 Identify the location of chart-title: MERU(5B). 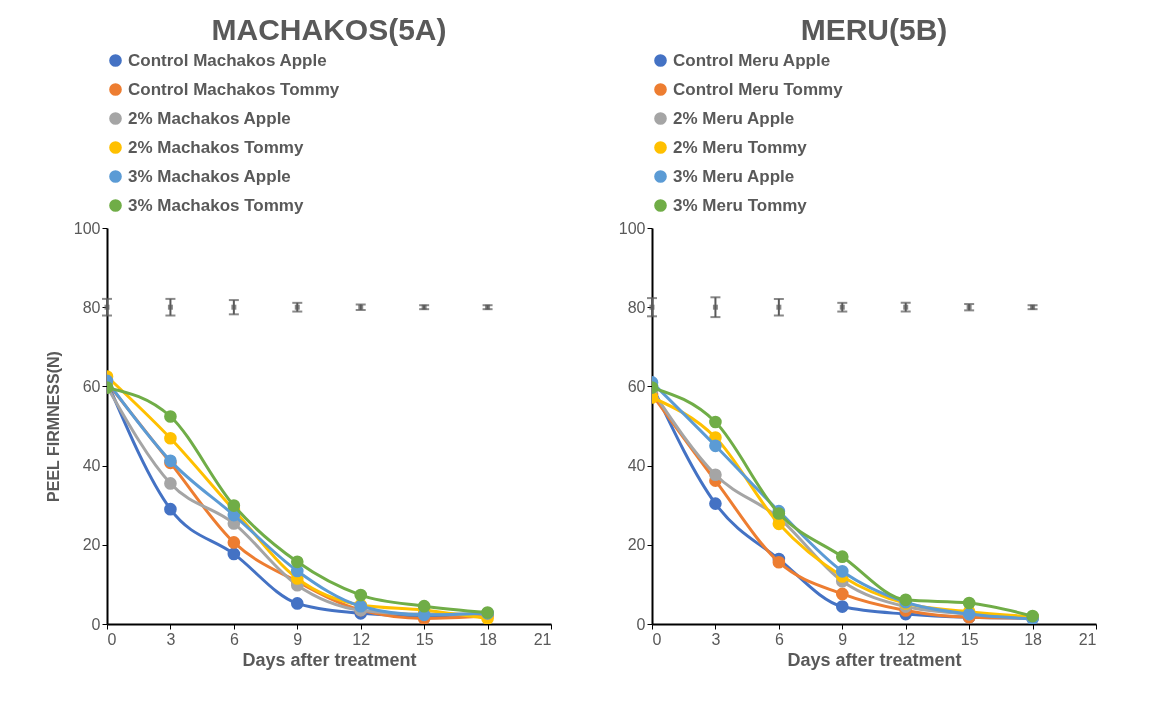
(874, 29).